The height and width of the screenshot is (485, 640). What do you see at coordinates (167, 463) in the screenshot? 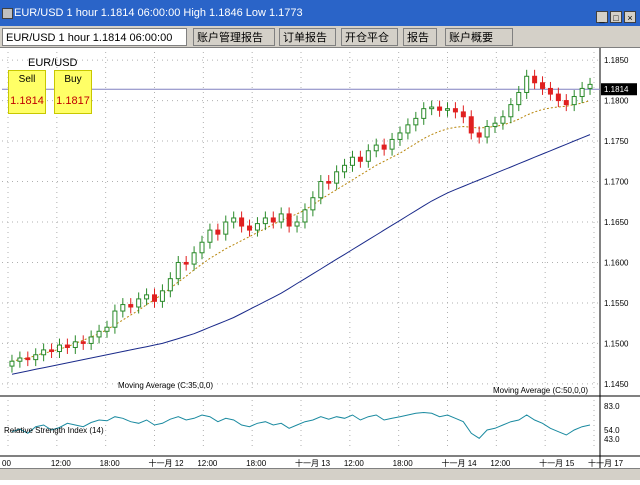
I see `x-tick-label: 十一月 12` at bounding box center [167, 463].